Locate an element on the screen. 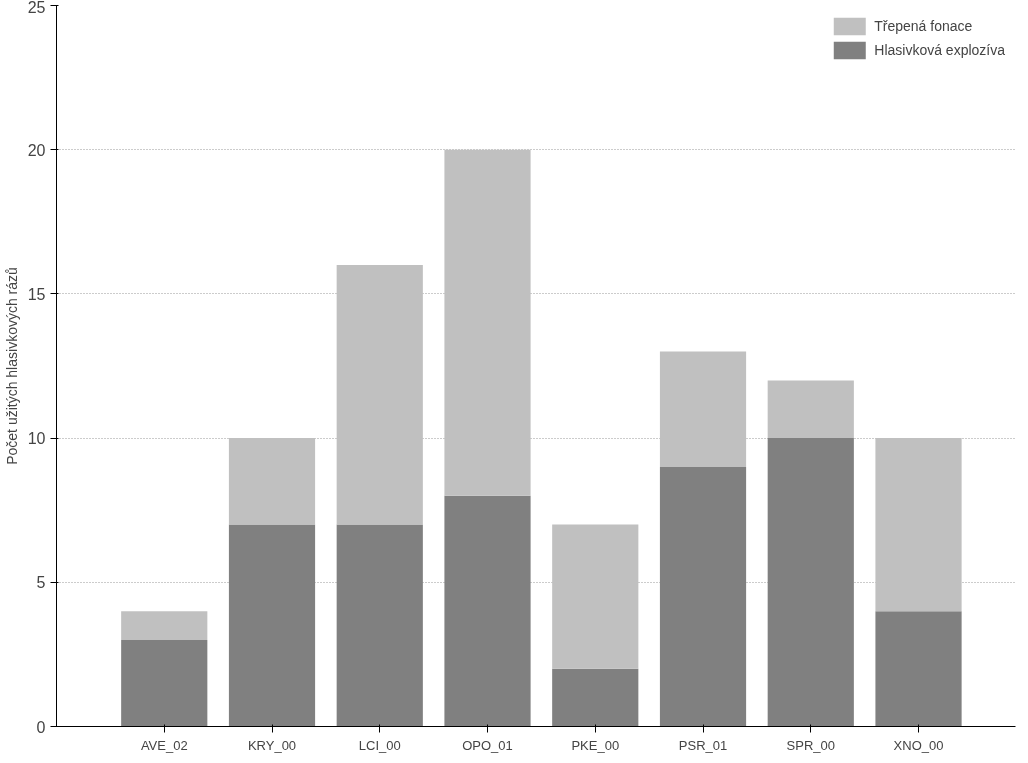 The image size is (1028, 763). y-tick-label: 0 is located at coordinates (41, 727).